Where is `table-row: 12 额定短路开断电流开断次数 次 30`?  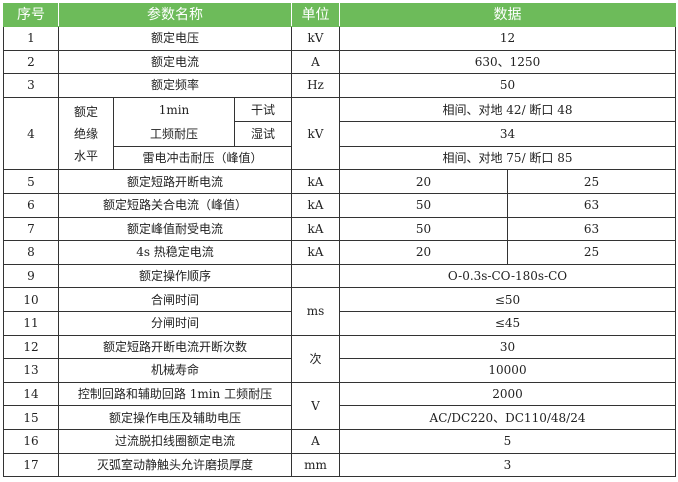 table-row: 12 额定短路开断电流开断次数 次 30 is located at coordinates (339, 358).